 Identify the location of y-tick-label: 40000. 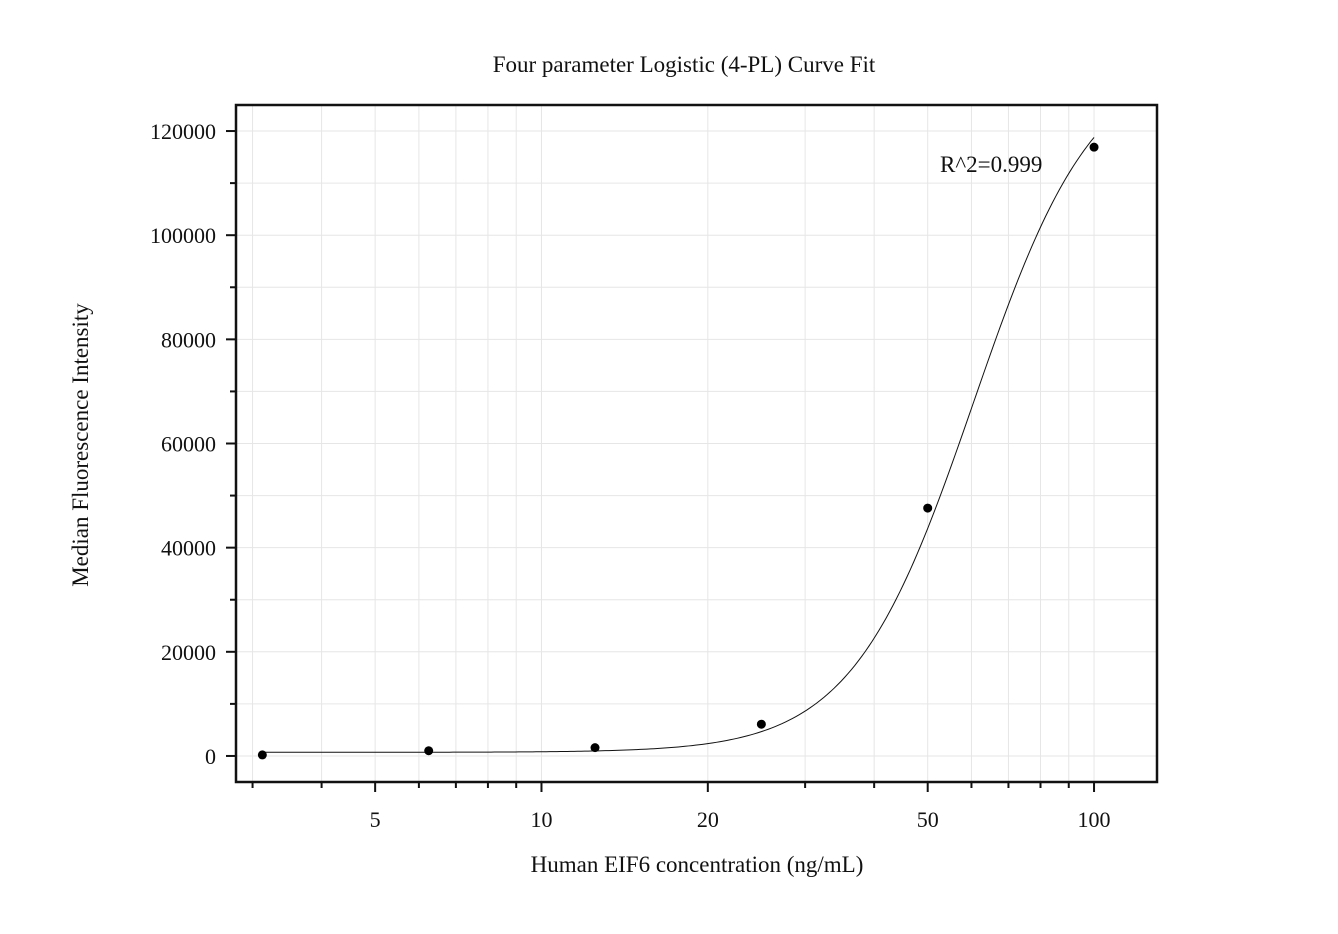
(188, 548).